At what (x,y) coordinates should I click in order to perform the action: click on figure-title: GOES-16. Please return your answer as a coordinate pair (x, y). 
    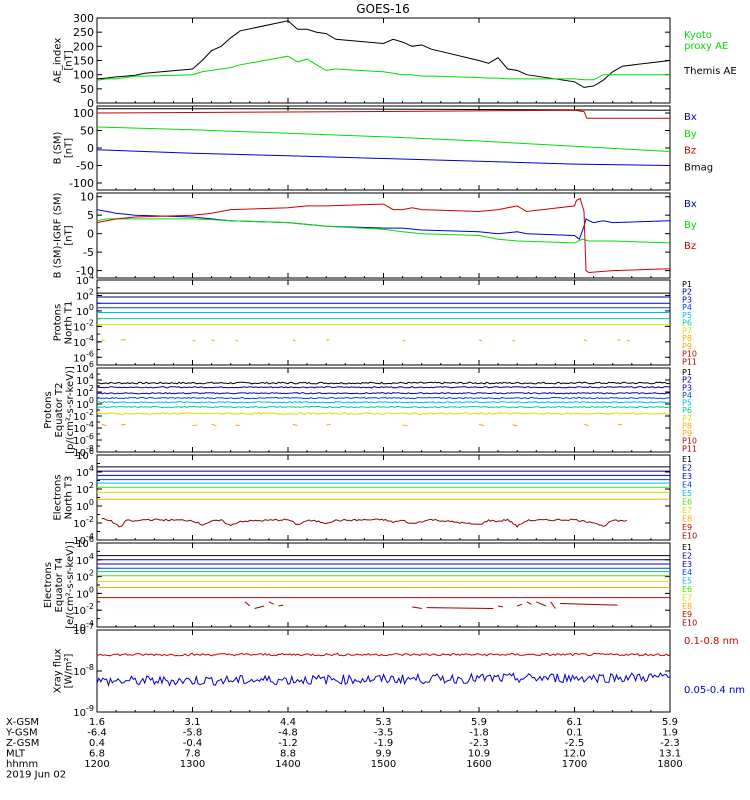
    Looking at the image, I should click on (383, 9).